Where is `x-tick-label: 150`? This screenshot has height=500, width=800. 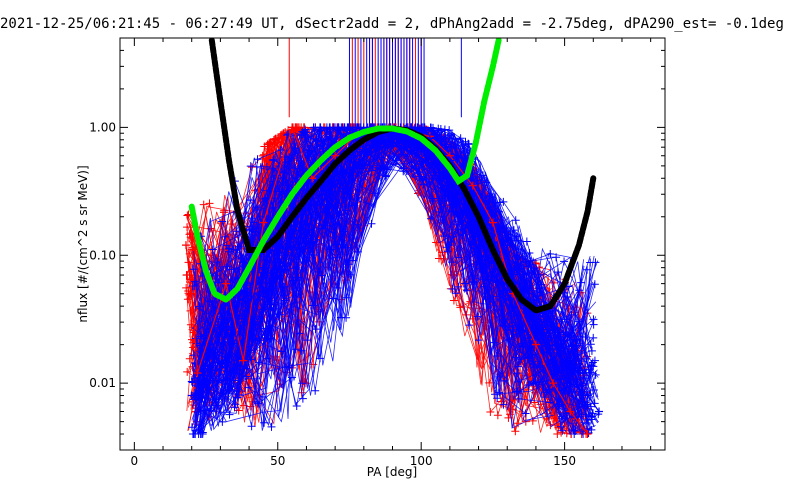
x-tick-label: 150 is located at coordinates (564, 461).